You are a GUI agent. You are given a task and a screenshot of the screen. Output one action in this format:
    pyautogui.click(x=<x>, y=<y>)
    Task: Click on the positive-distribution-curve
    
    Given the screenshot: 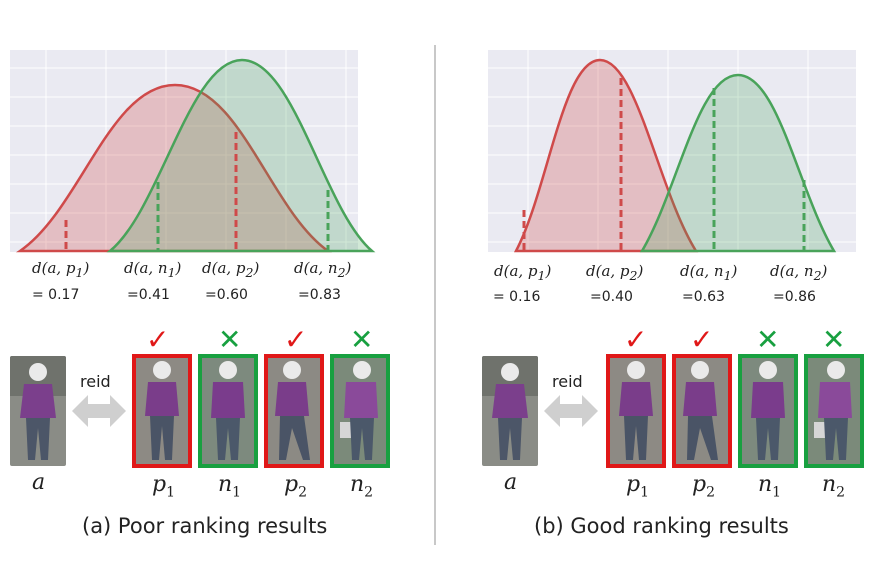 What is the action you would take?
    pyautogui.click(x=173, y=168)
    